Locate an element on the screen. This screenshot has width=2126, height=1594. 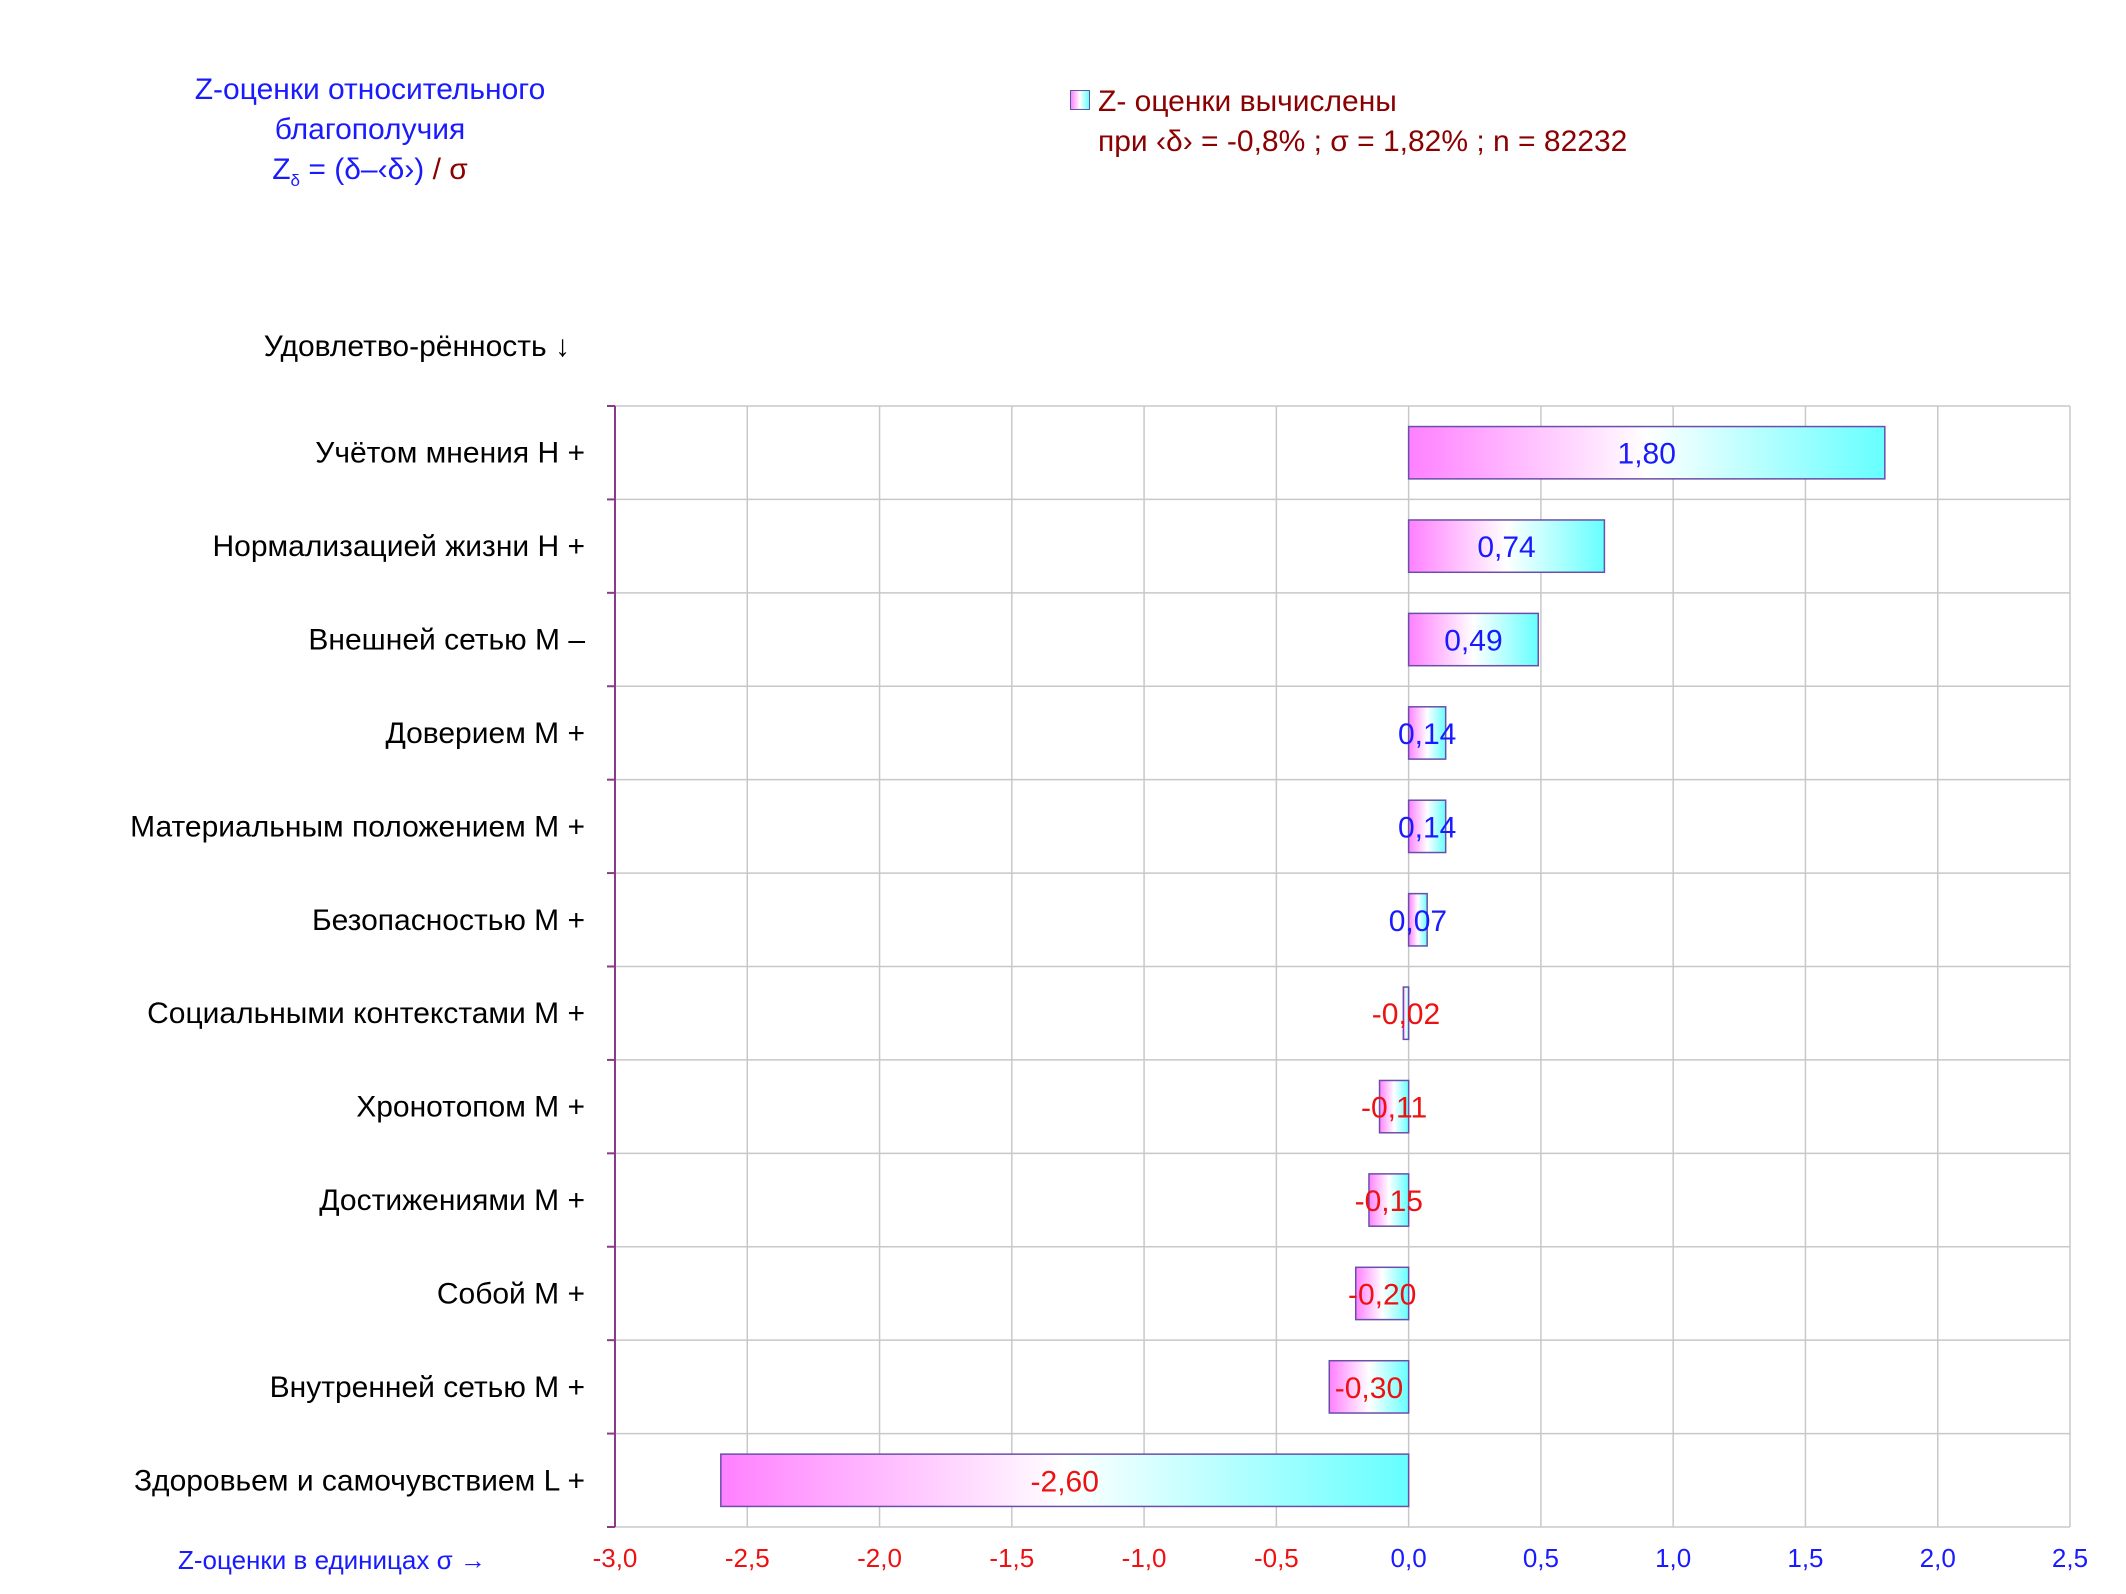
data-label: -0,11 is located at coordinates (1394, 1108).